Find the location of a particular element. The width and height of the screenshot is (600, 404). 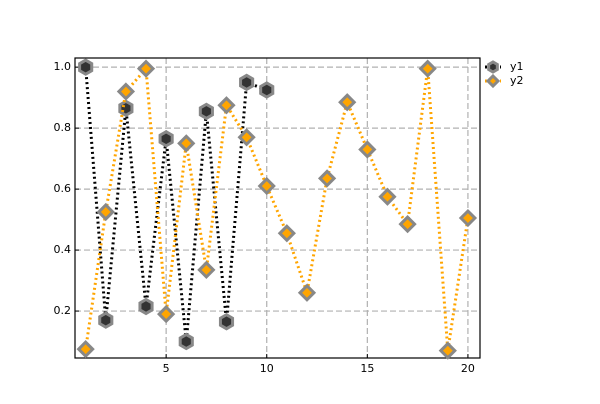

y-tick-label: 0.6 is located at coordinates (63, 188).